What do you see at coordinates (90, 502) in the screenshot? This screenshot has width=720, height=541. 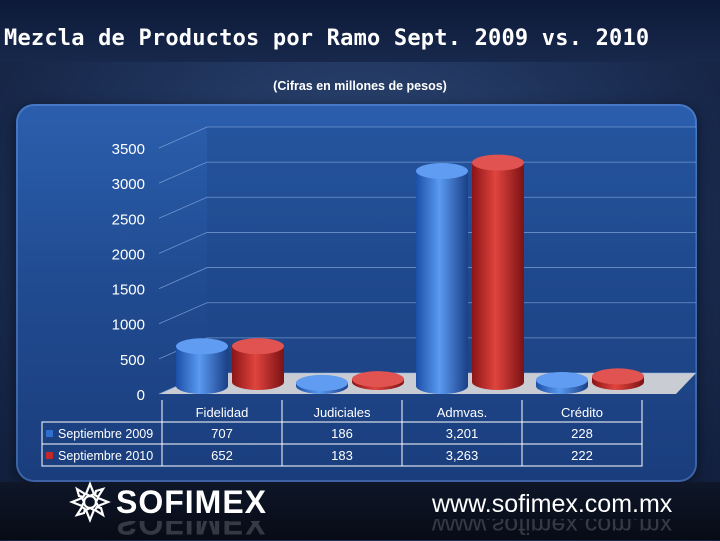 I see `sofimex-logo-icon` at bounding box center [90, 502].